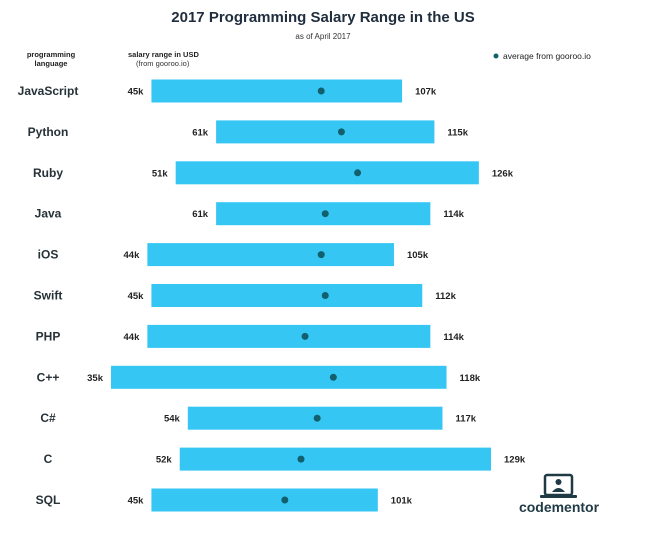 Image resolution: width=646 pixels, height=535 pixels. What do you see at coordinates (163, 63) in the screenshot?
I see `header-range-line2: (from gooroo.io)` at bounding box center [163, 63].